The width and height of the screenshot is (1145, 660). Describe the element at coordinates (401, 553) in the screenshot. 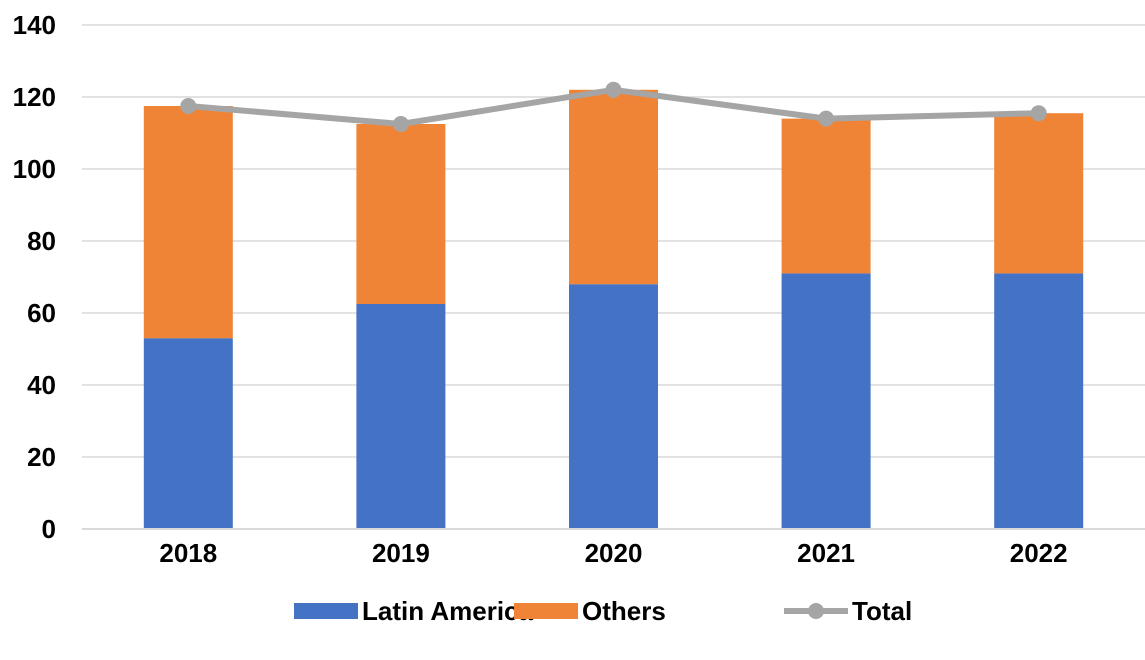

I see `x-tick-label-2019: 2019` at that location.